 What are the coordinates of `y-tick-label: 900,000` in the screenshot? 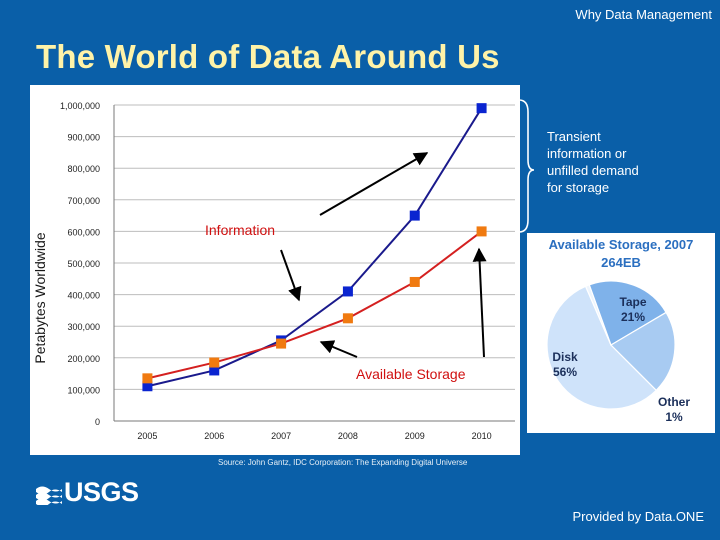 It's located at (83, 138).